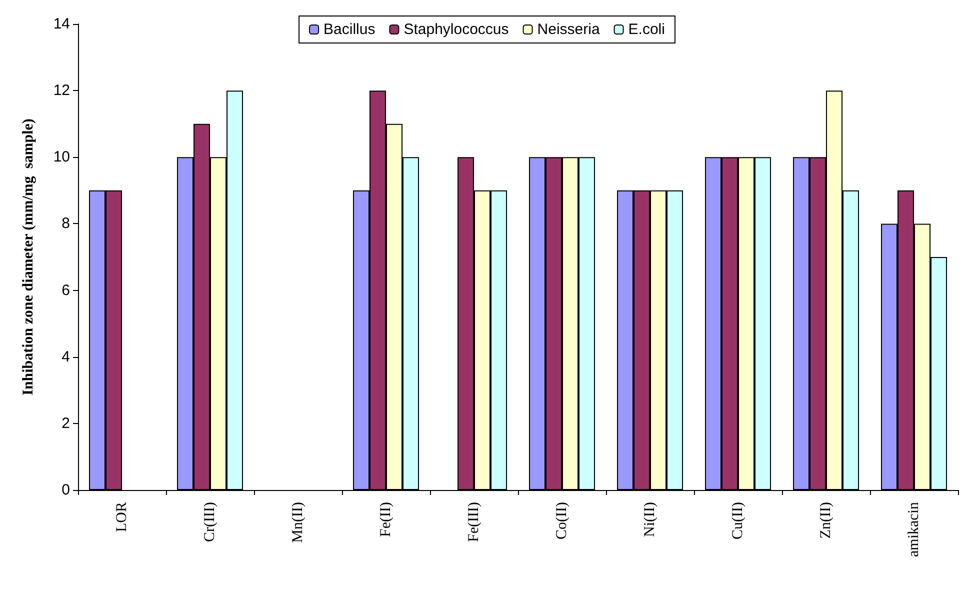  What do you see at coordinates (61, 91) in the screenshot?
I see `y-tick-label: 12` at bounding box center [61, 91].